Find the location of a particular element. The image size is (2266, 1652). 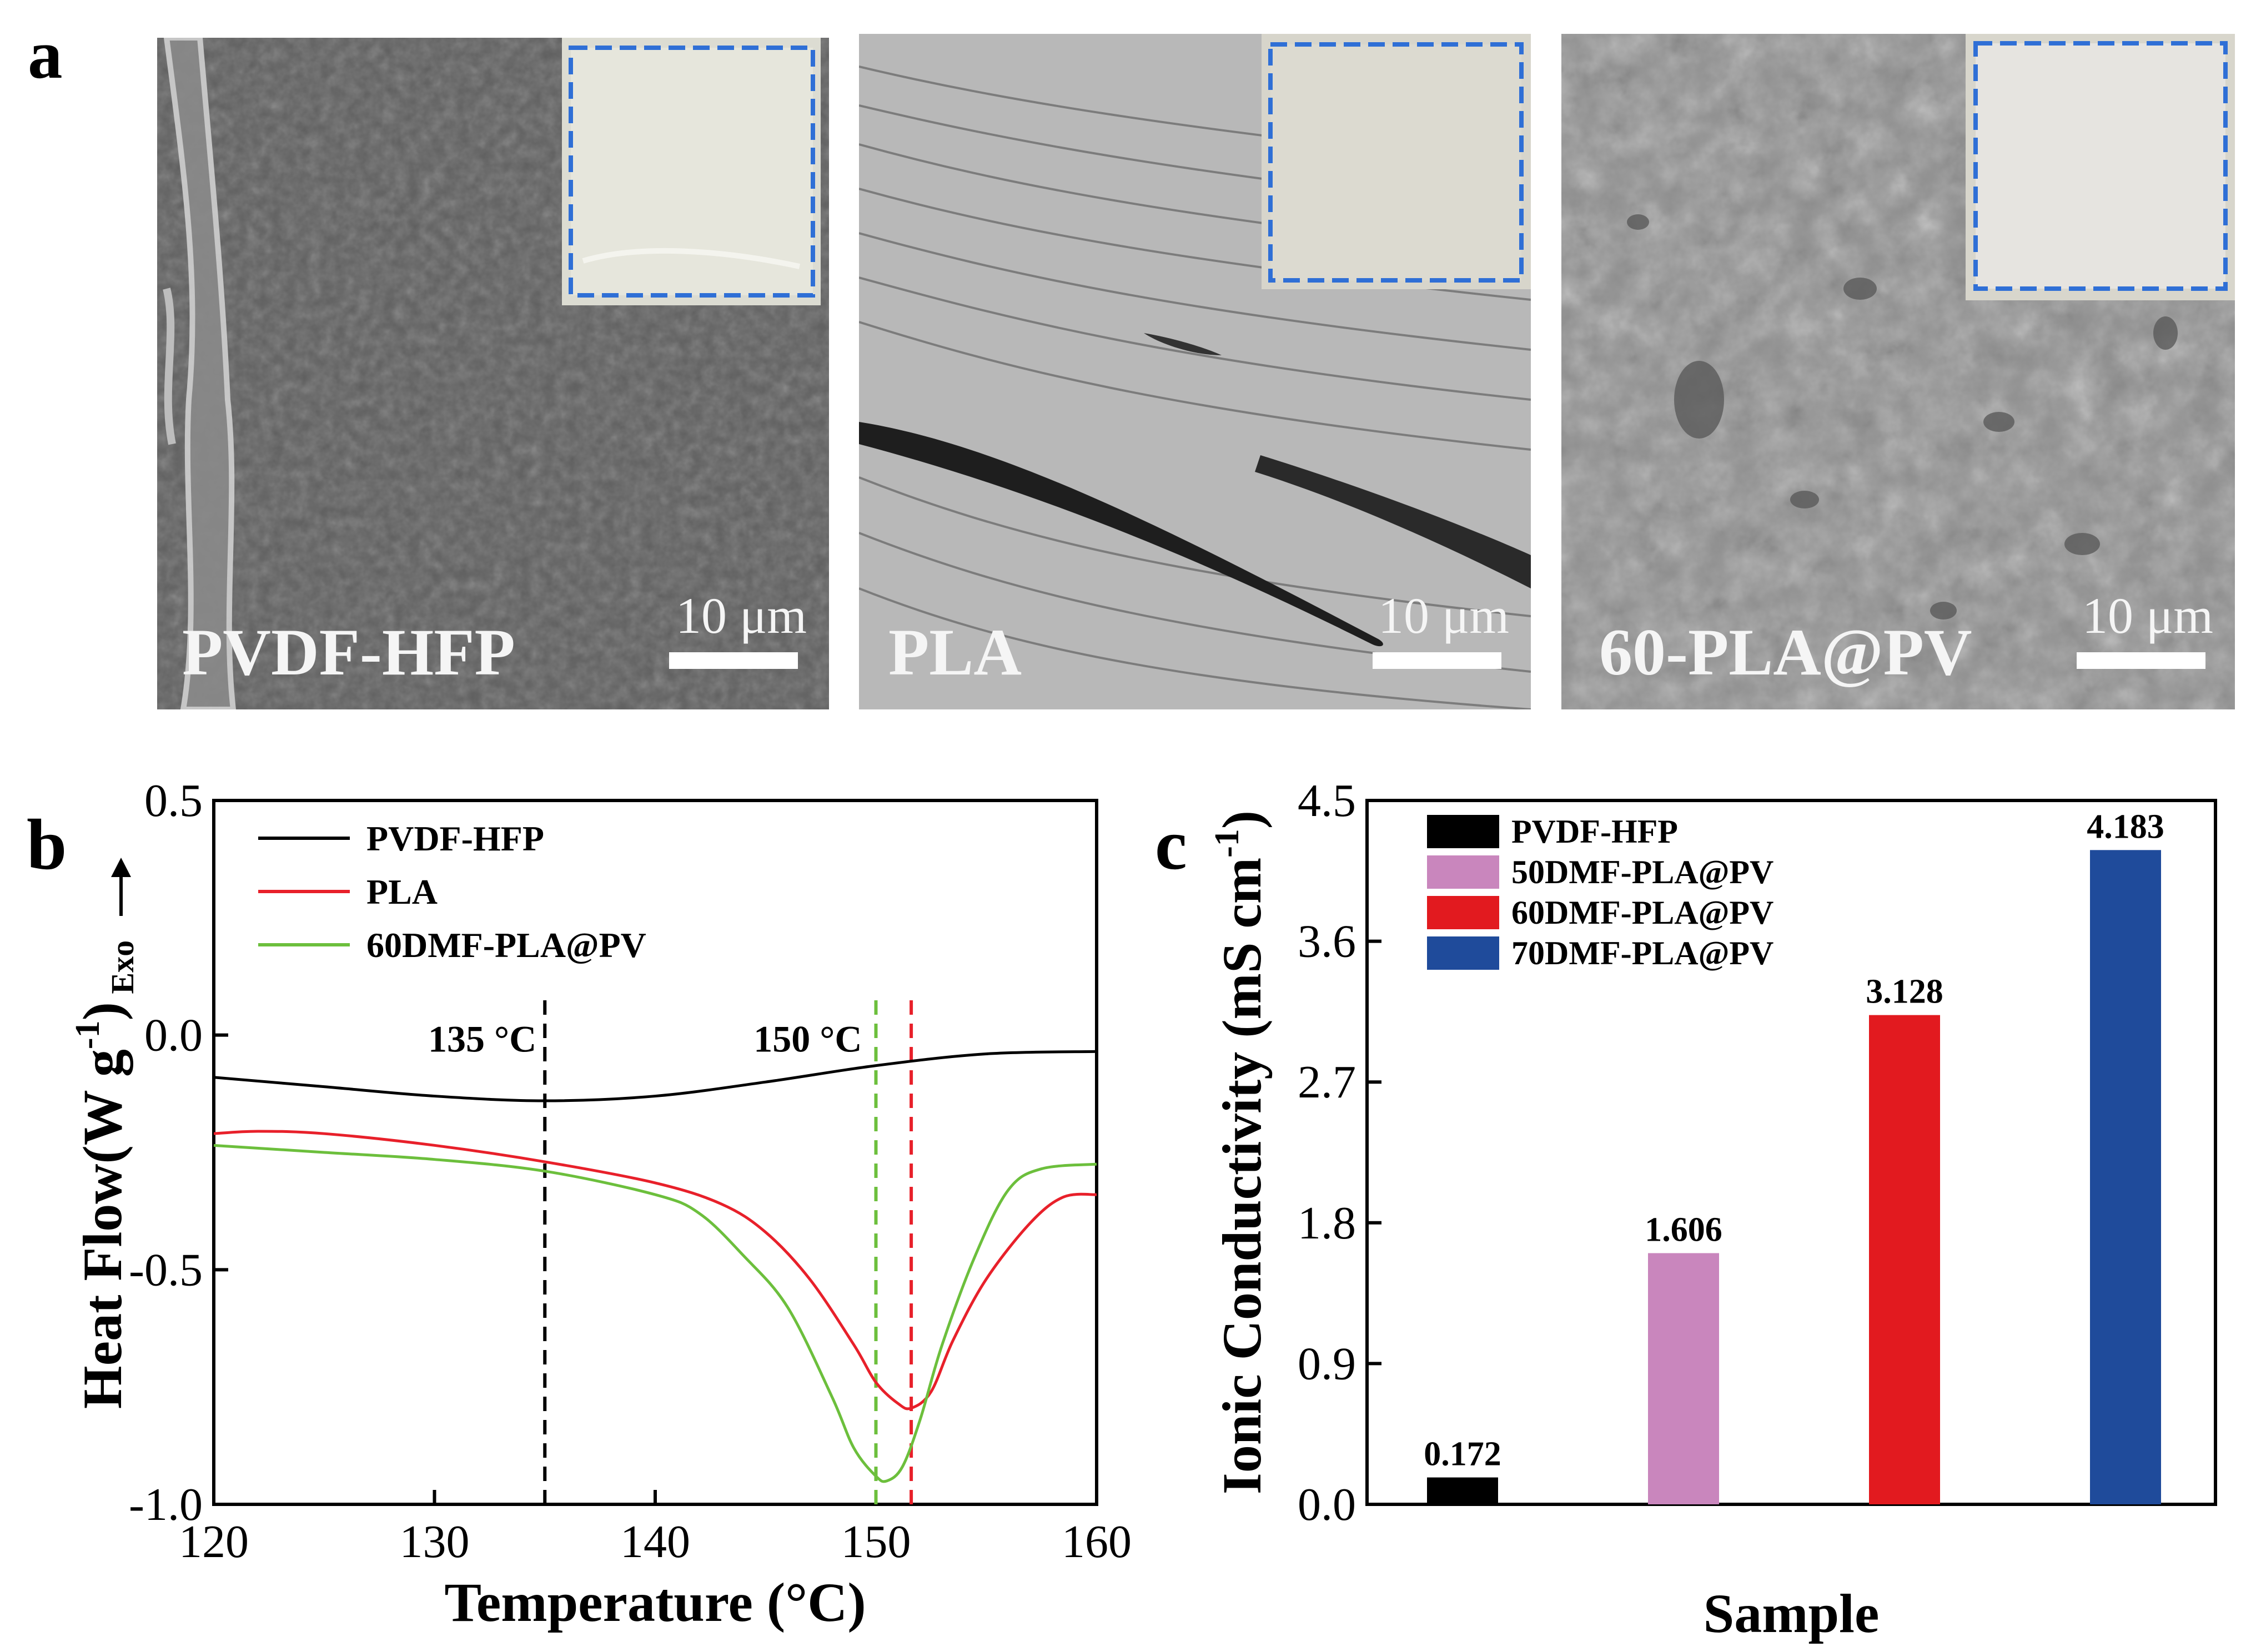

x-axis-title-b: Temperature (°C) is located at coordinates (655, 1602).